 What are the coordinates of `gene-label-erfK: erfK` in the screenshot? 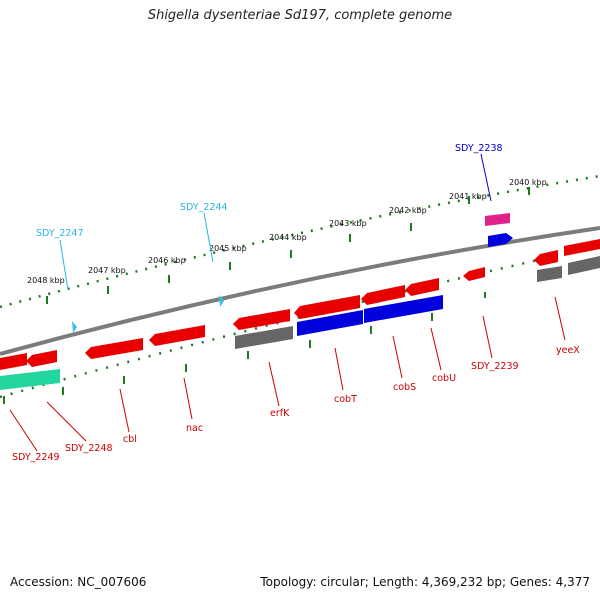 It's located at (280, 413).